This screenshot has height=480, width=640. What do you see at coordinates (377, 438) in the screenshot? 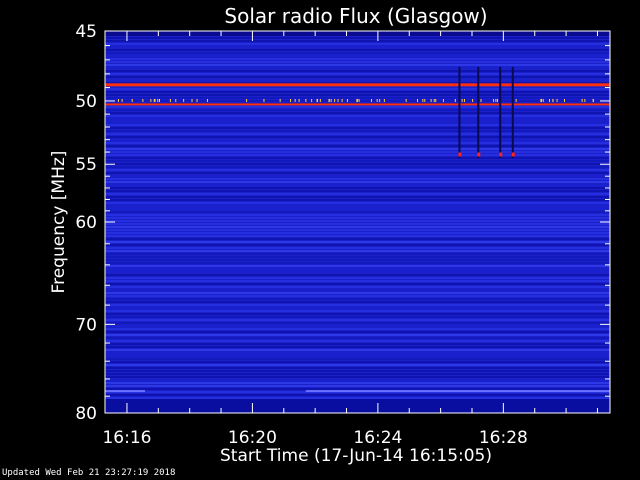
I see `x-tick-label: 16:24` at bounding box center [377, 438].